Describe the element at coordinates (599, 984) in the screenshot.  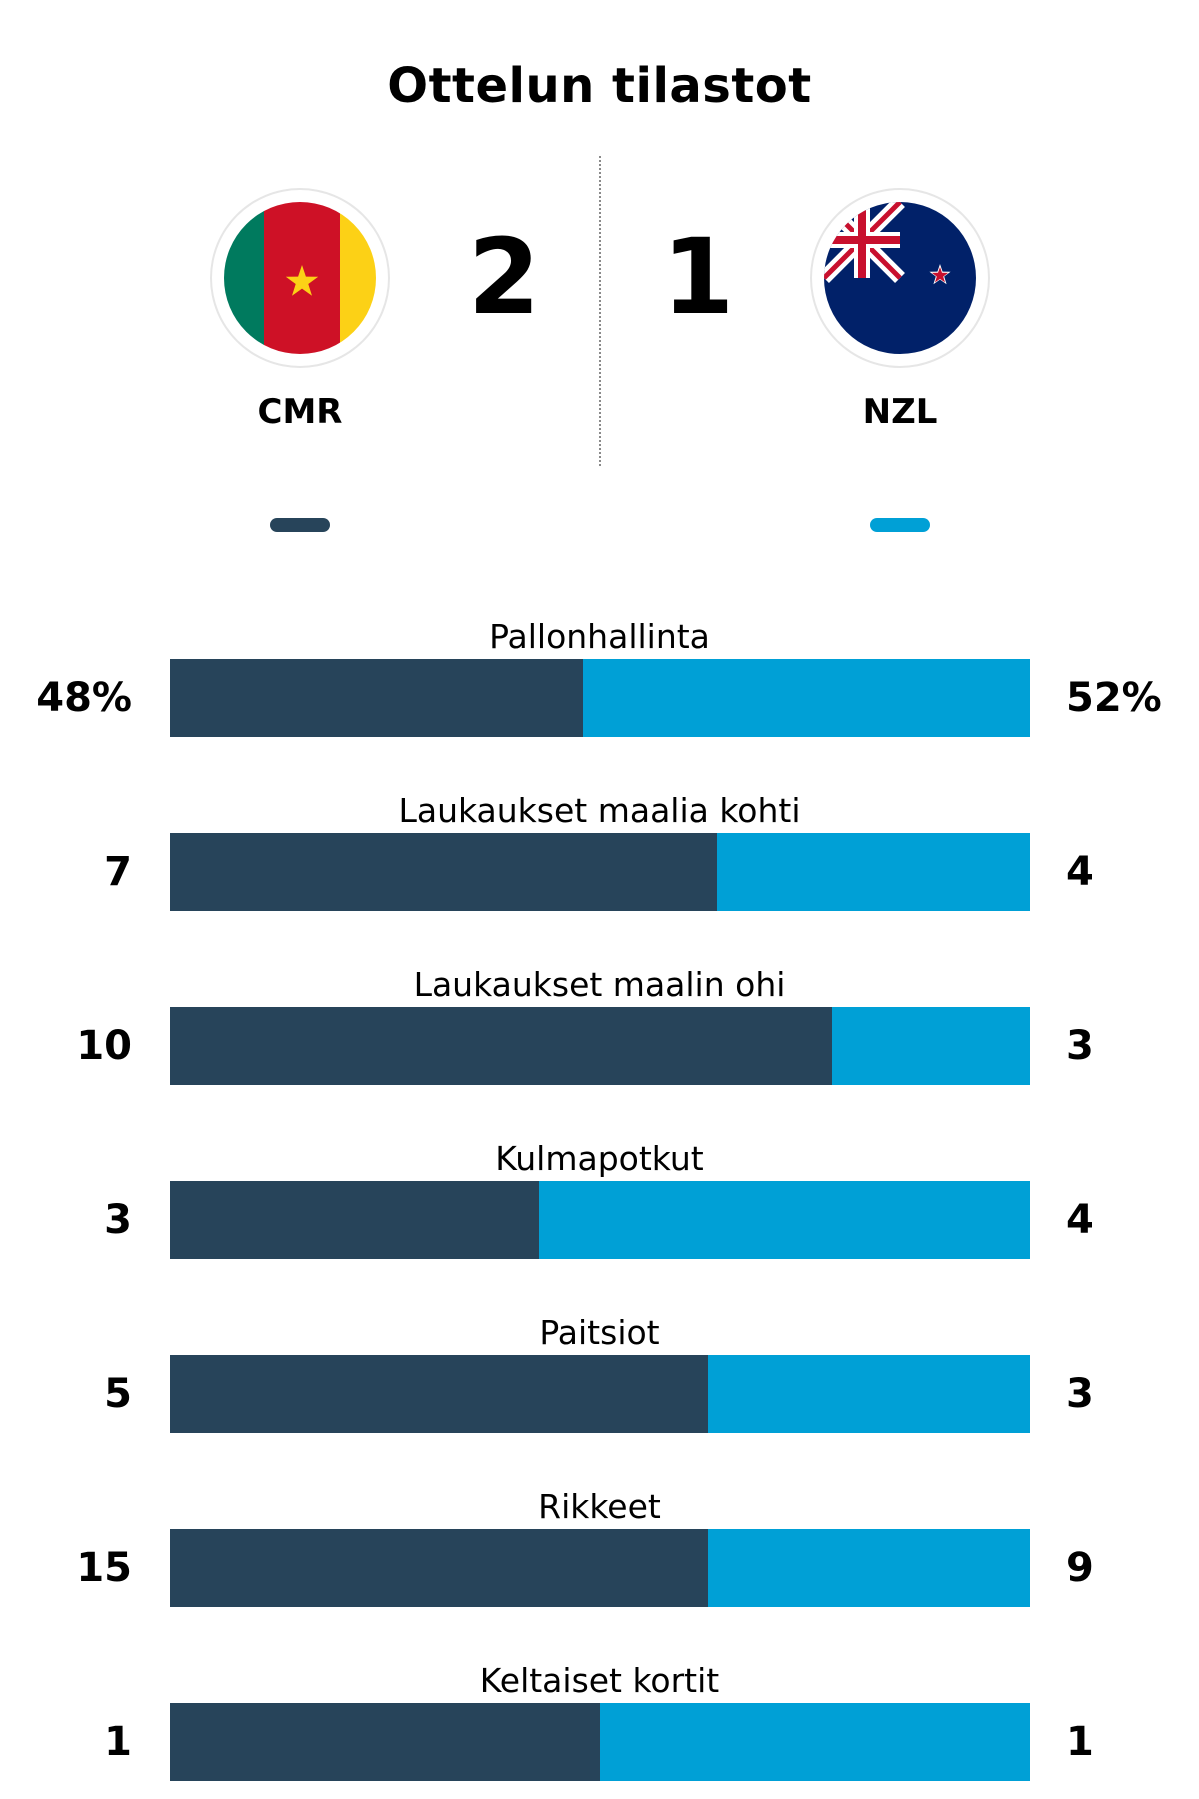
I see `stat-label: Laukaukset maalin ohi` at that location.